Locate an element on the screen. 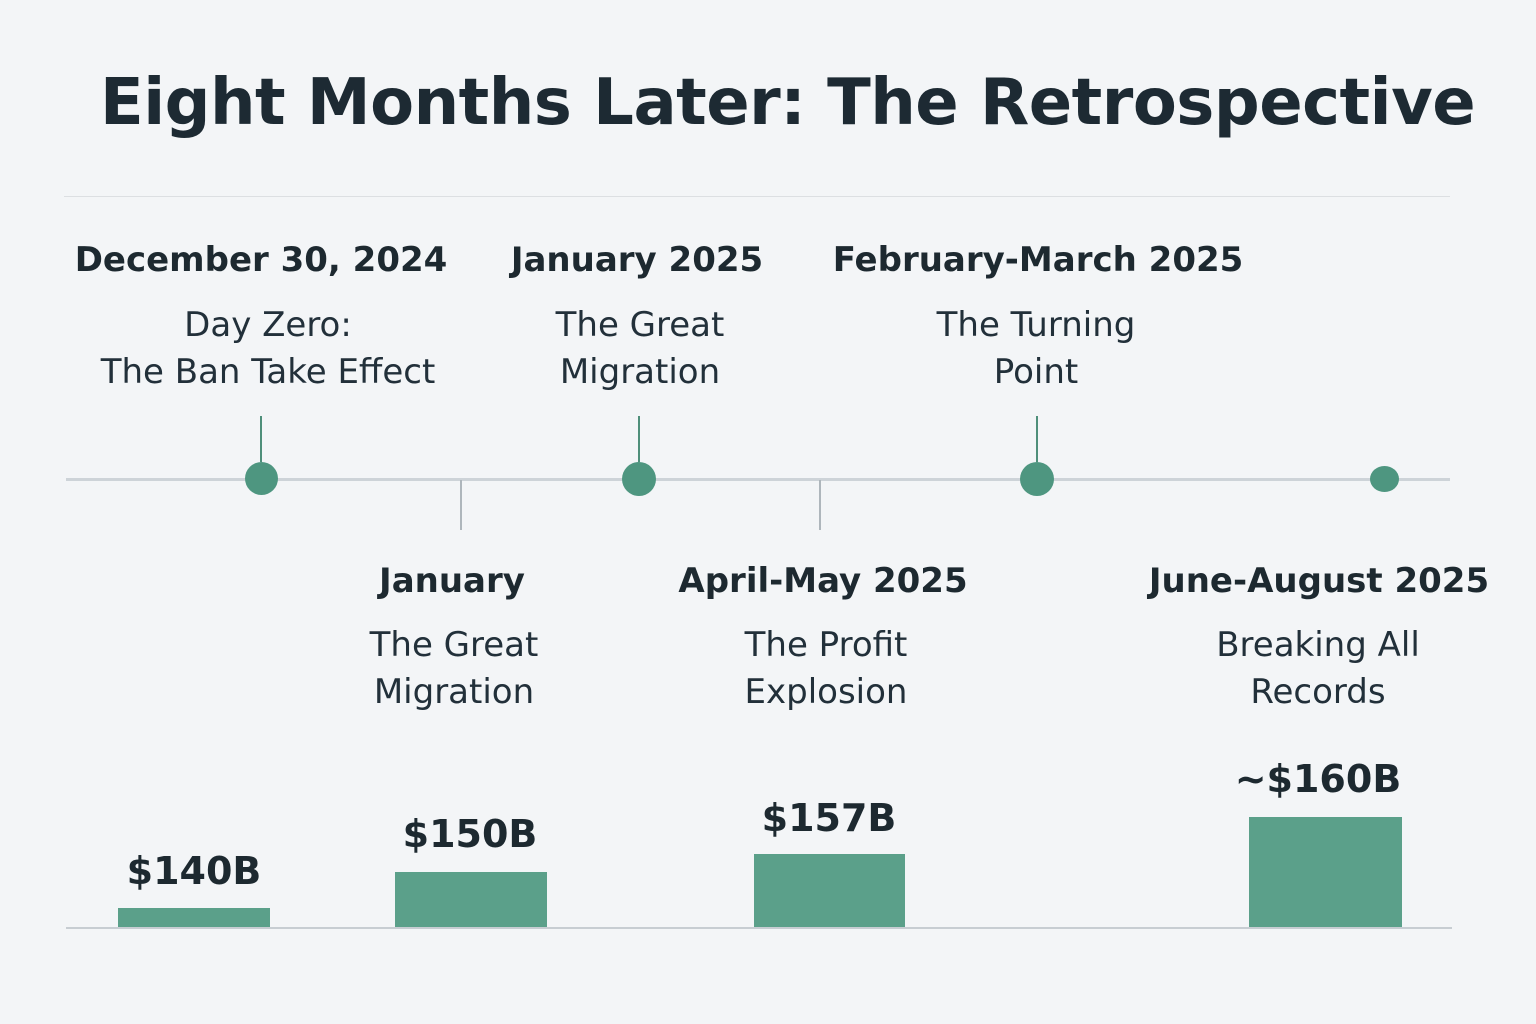 The width and height of the screenshot is (1536, 1024). chart-baseline is located at coordinates (759, 928).